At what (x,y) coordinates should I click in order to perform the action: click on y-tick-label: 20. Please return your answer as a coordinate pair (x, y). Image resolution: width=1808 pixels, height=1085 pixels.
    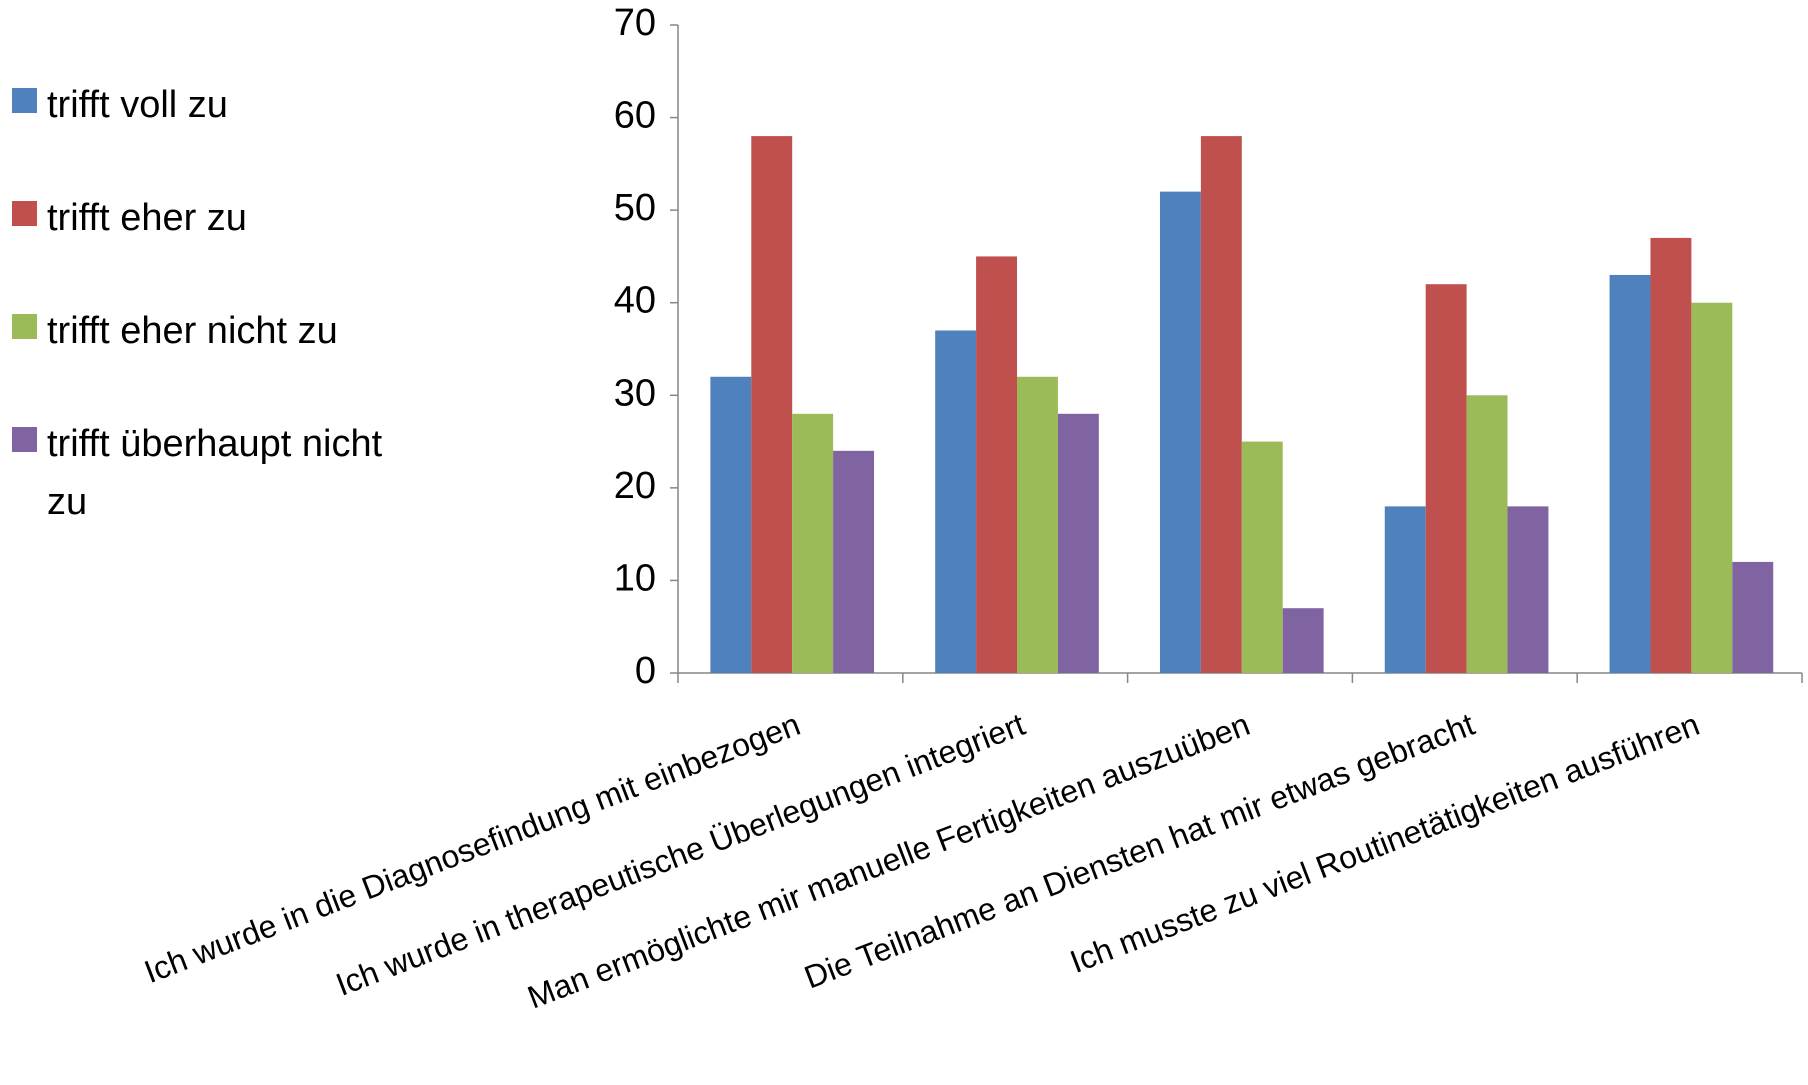
    Looking at the image, I should click on (635, 486).